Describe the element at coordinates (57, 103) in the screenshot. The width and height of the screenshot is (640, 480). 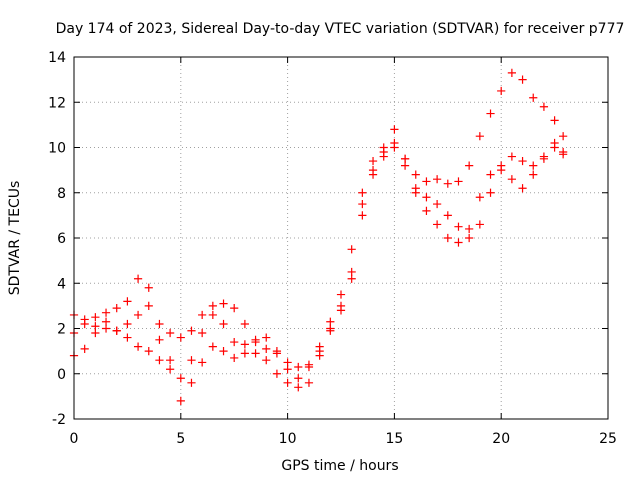
I see `y-tick-label: 12` at that location.